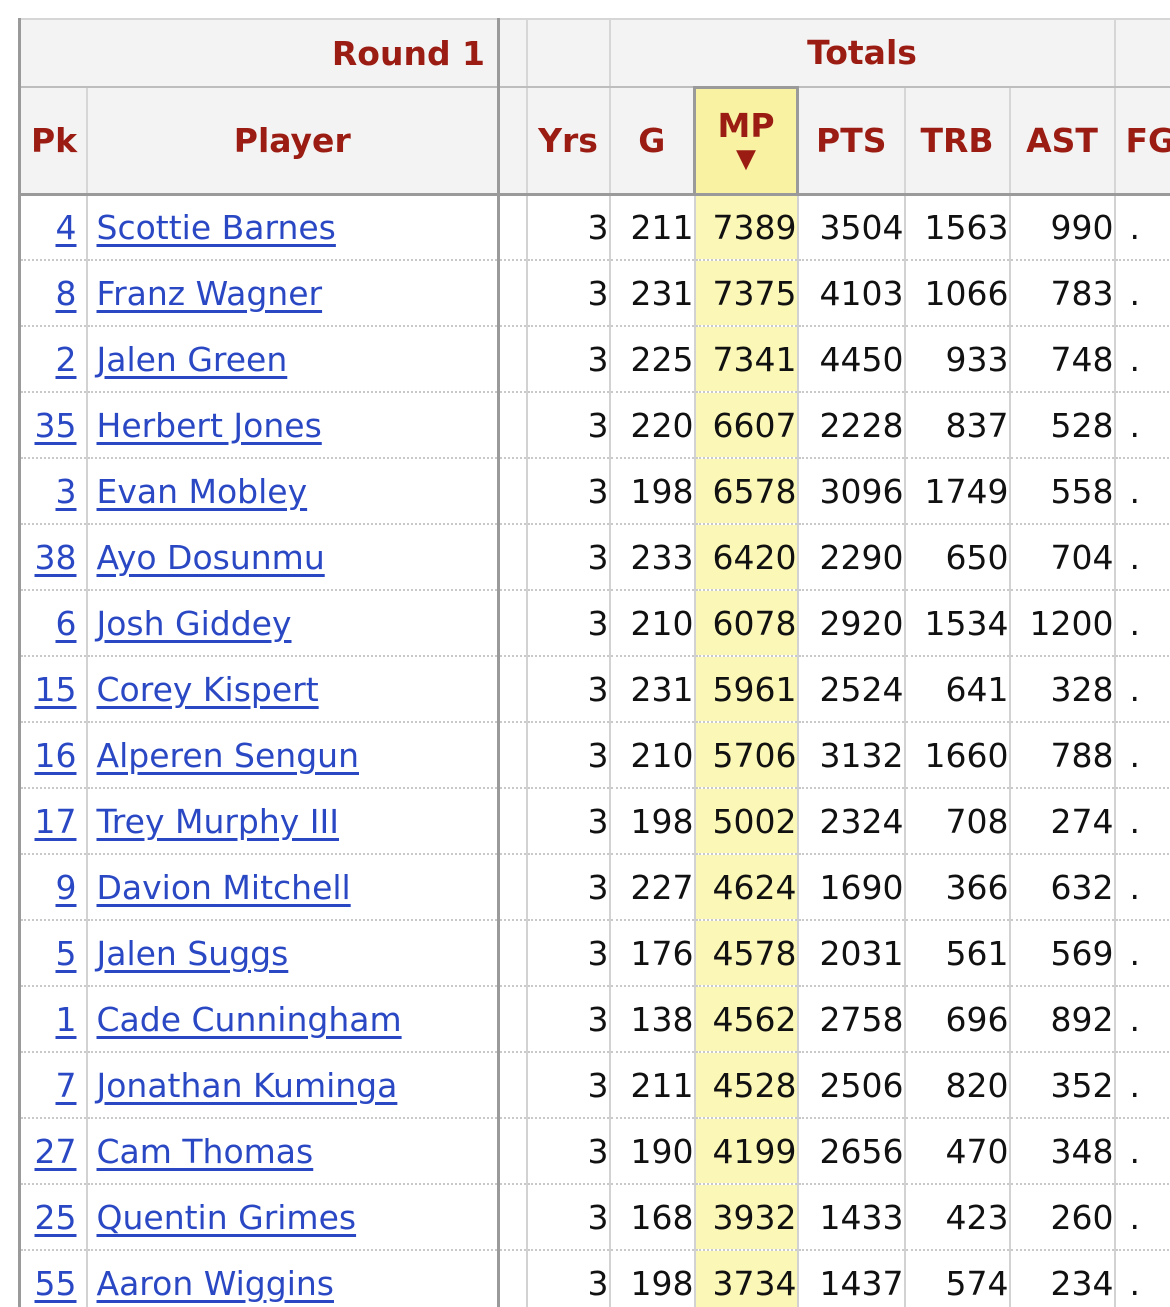 Image resolution: width=1170 pixels, height=1307 pixels. What do you see at coordinates (66, 227) in the screenshot?
I see `pick-link: 4` at bounding box center [66, 227].